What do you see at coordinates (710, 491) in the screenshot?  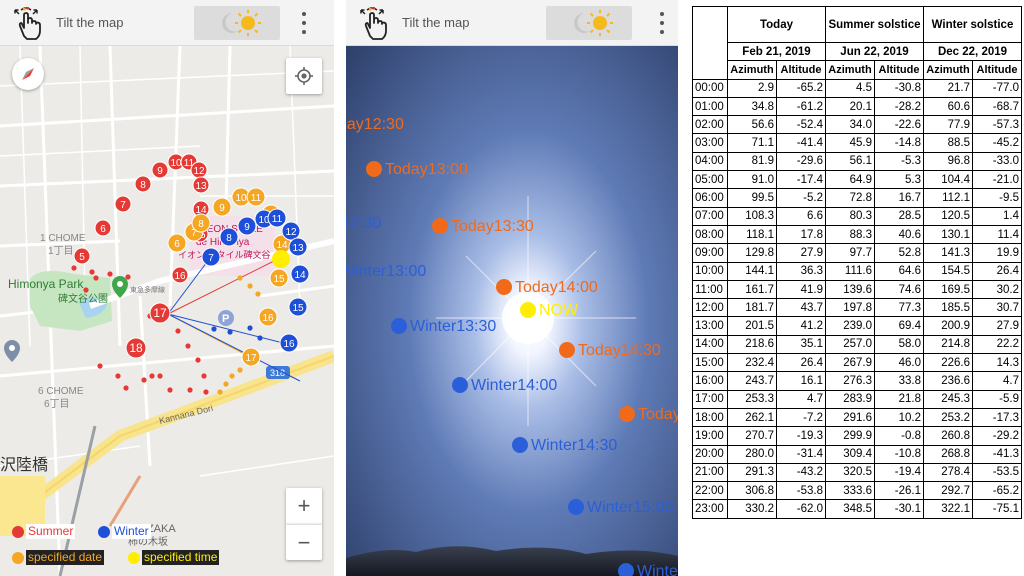 I see `time-cell: 22:00` at bounding box center [710, 491].